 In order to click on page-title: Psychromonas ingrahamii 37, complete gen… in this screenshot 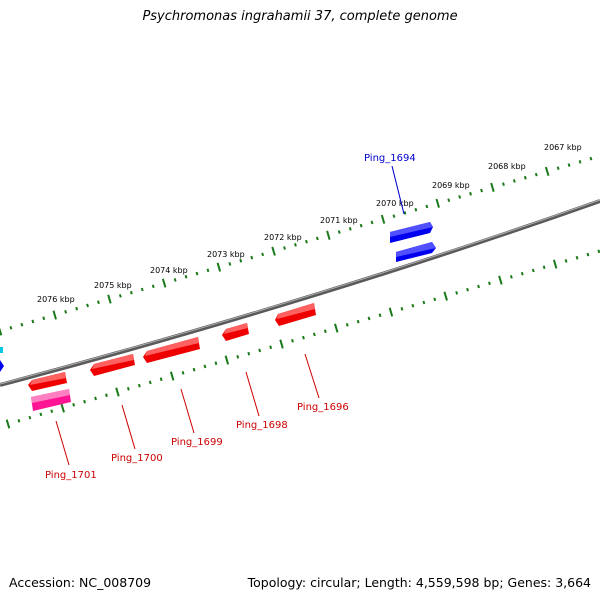, I will do `click(300, 16)`.